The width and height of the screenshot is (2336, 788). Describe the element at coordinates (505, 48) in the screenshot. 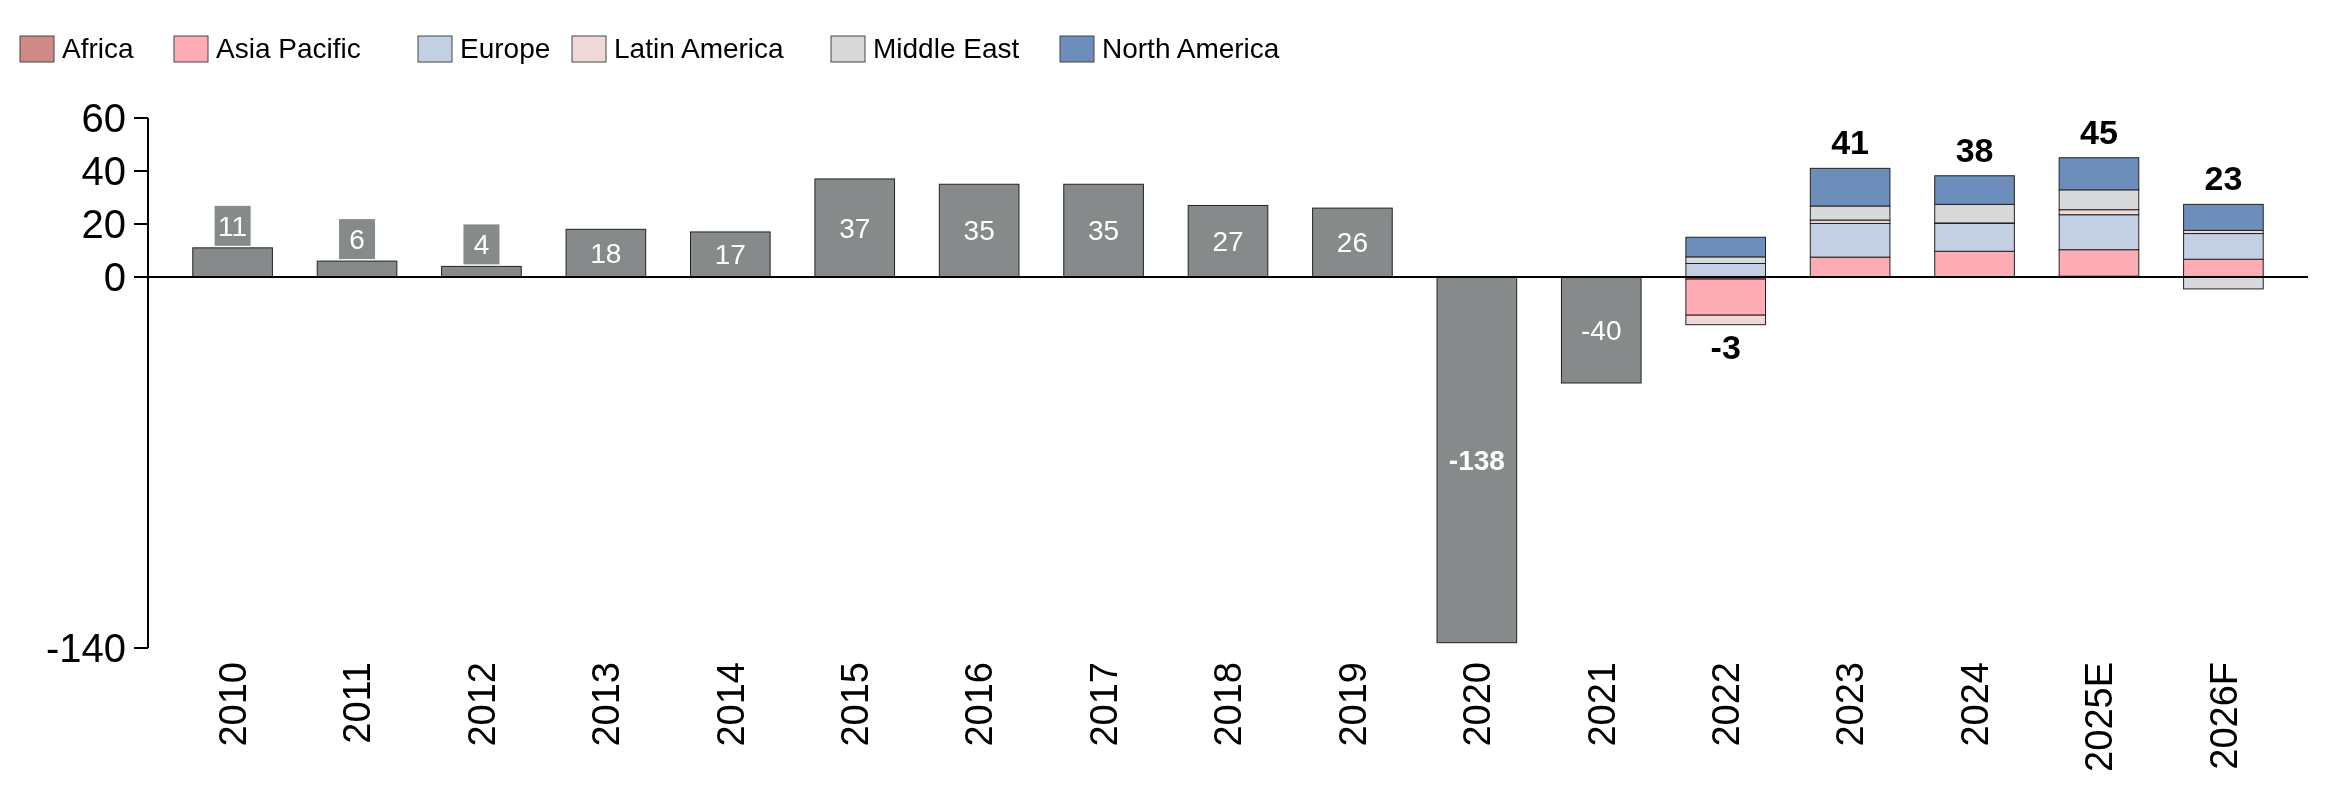

I see `legend-label: Europe` at that location.